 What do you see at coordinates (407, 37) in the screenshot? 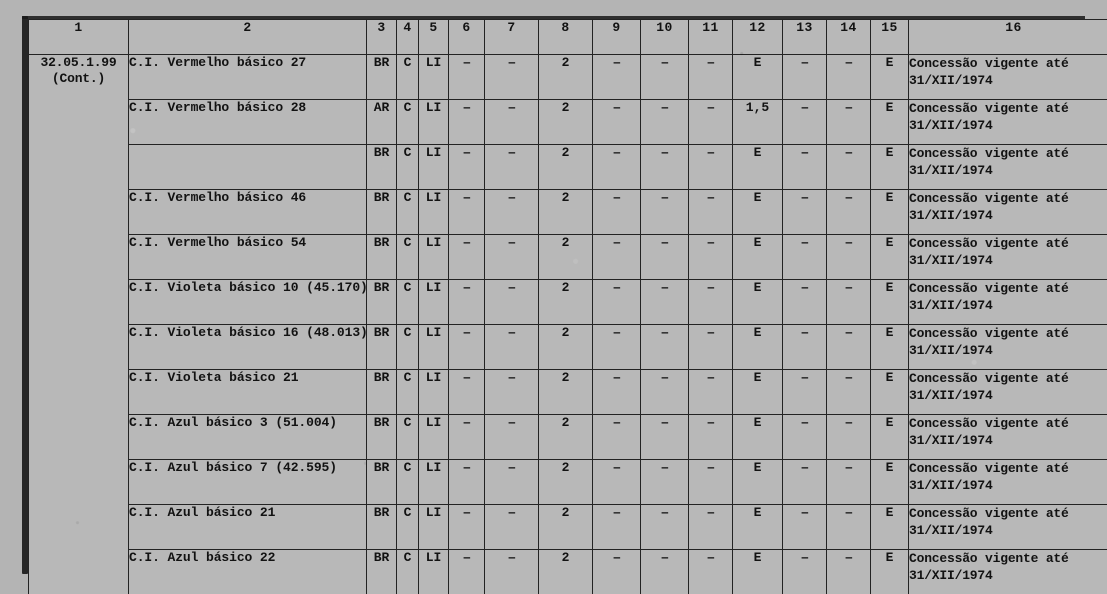
I see `column-header-4: 4` at bounding box center [407, 37].